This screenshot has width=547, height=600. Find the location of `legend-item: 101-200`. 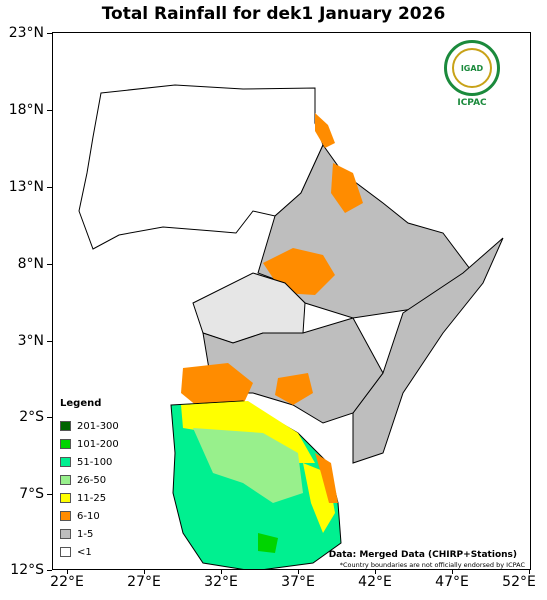

legend-item: 101-200 is located at coordinates (115, 444).